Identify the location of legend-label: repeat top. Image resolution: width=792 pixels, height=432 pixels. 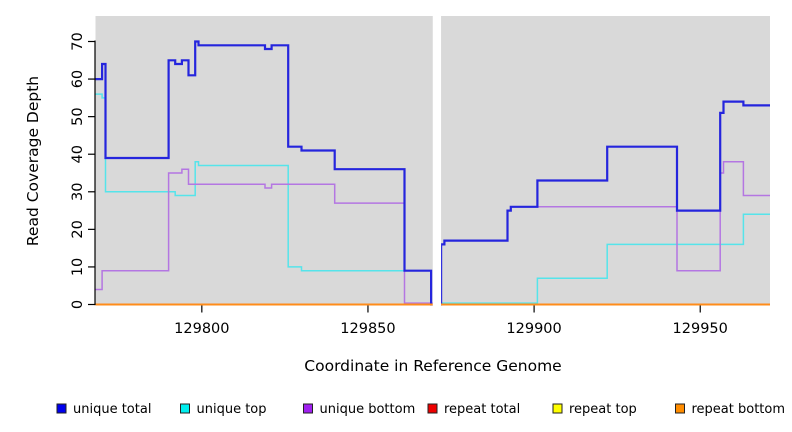
(603, 409).